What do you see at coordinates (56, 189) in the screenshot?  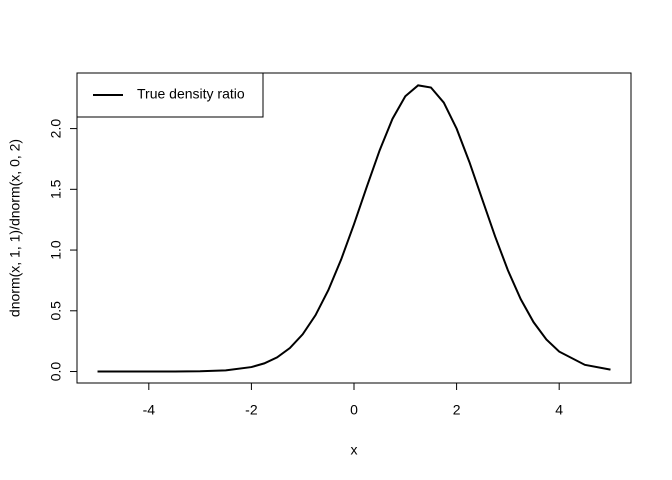 I see `y-tick-label: 1.5` at bounding box center [56, 189].